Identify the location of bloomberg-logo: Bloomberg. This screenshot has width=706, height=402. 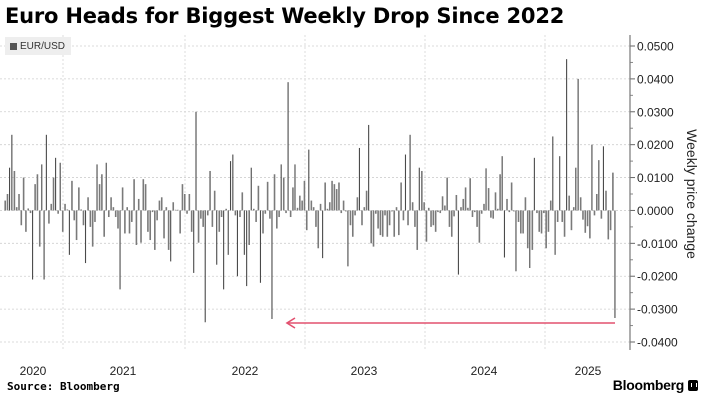
(655, 385).